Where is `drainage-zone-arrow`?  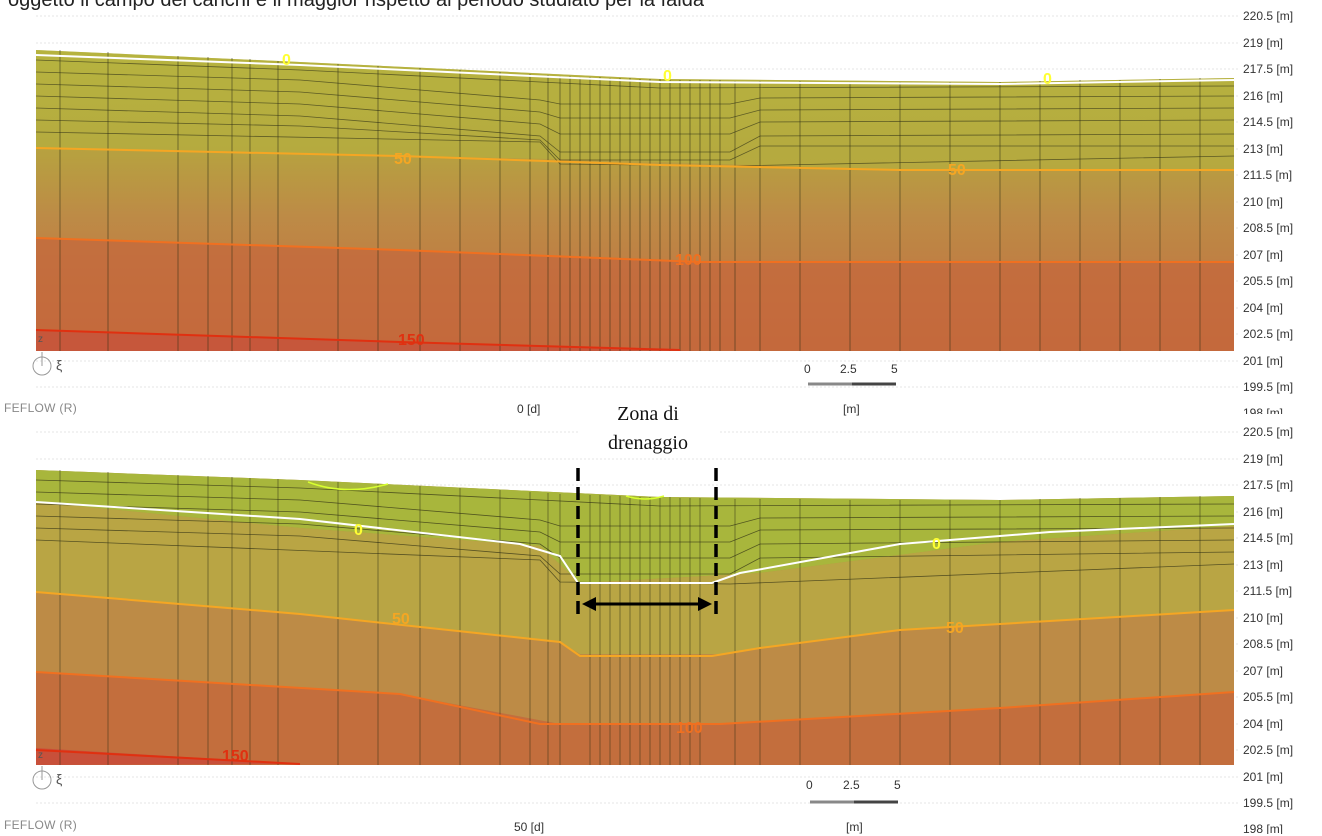
drainage-zone-arrow is located at coordinates (647, 604).